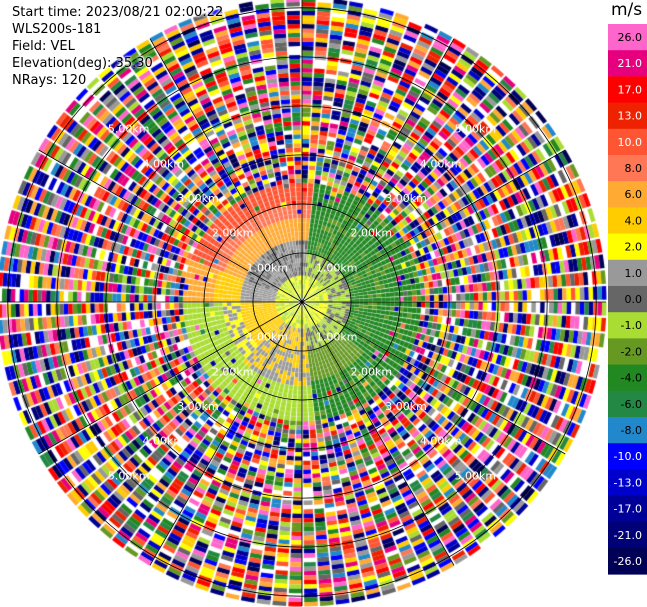 The height and width of the screenshot is (607, 647). Describe the element at coordinates (634, 273) in the screenshot. I see `colorbar-tick-label: 1.0` at that location.